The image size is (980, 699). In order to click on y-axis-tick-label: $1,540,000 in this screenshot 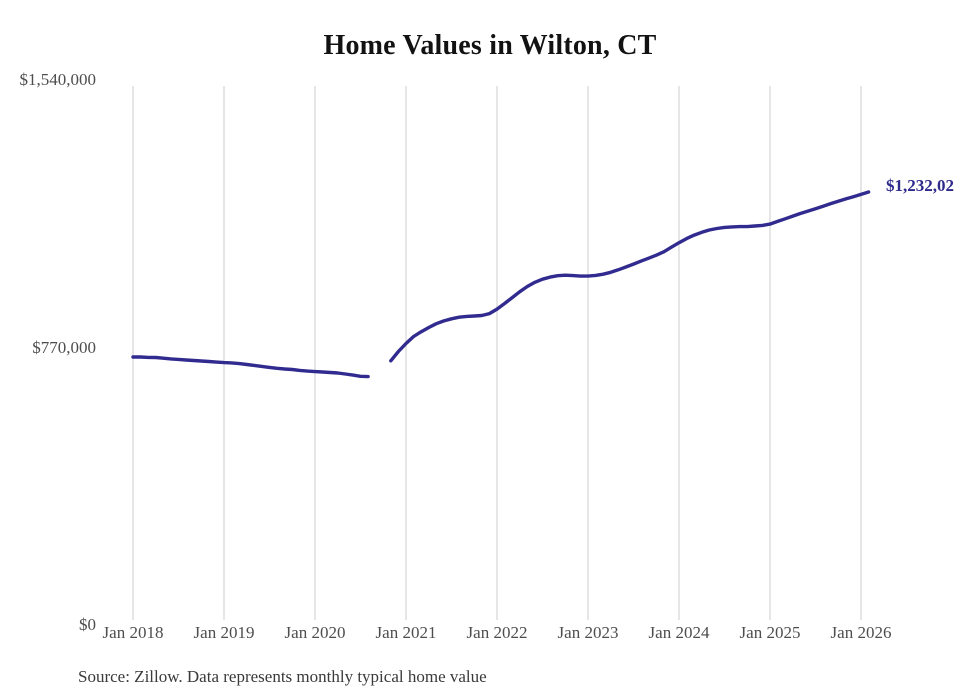, I will do `click(58, 79)`.